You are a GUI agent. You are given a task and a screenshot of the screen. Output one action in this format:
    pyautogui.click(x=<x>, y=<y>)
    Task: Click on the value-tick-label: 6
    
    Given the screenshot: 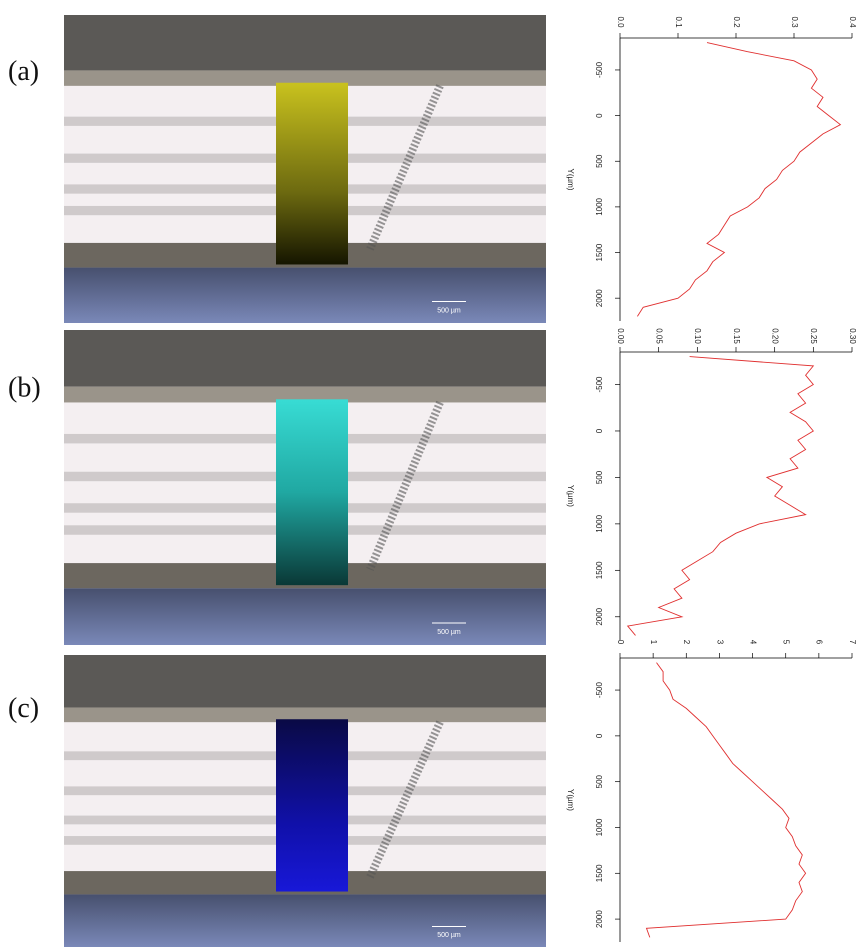 What is the action you would take?
    pyautogui.click(x=819, y=642)
    